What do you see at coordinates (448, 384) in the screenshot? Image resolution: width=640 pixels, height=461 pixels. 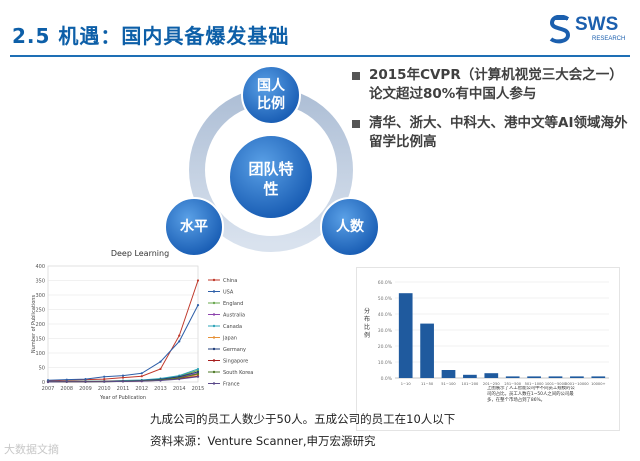 I see `x-tick-label: 51~100` at bounding box center [448, 384].